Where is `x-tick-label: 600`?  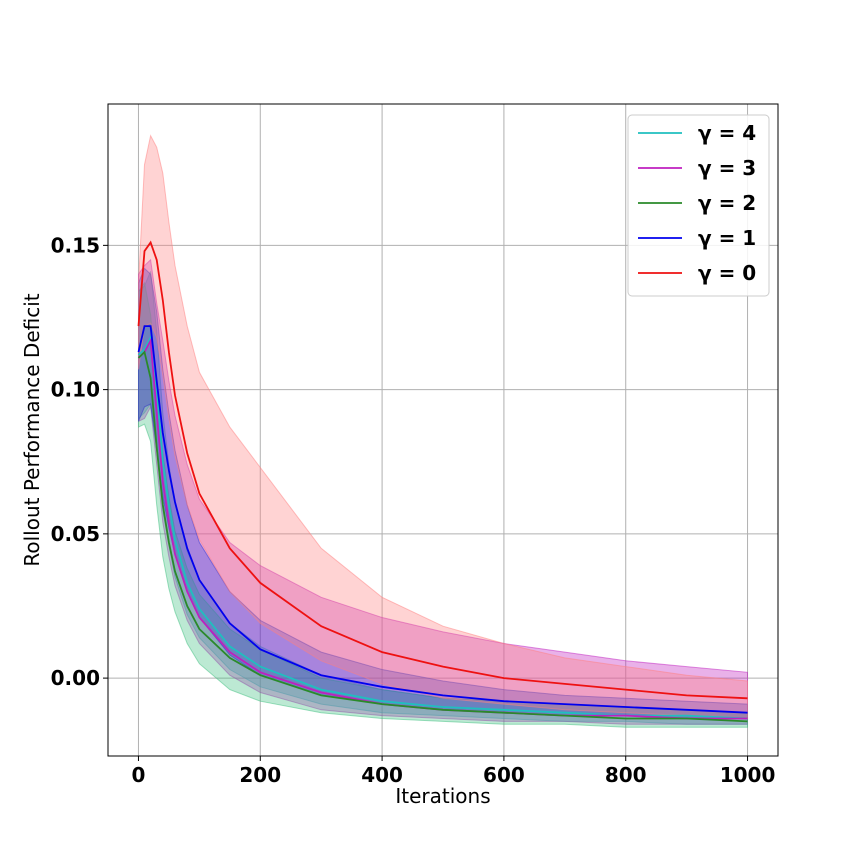
x-tick-label: 600 is located at coordinates (504, 775).